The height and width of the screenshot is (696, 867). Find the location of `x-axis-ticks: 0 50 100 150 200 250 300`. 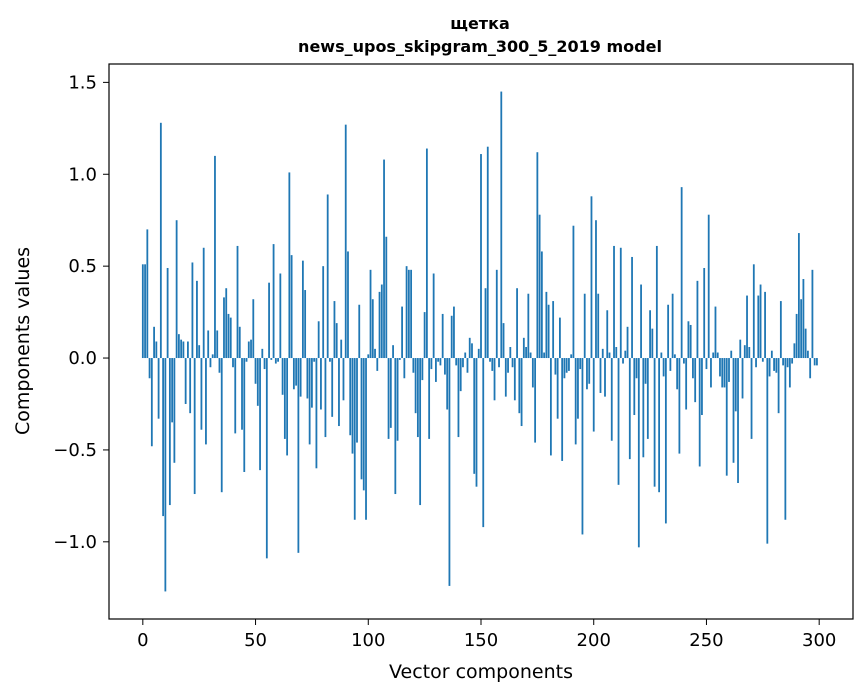

x-axis-ticks: 0 50 100 150 200 250 300 is located at coordinates (486, 635).